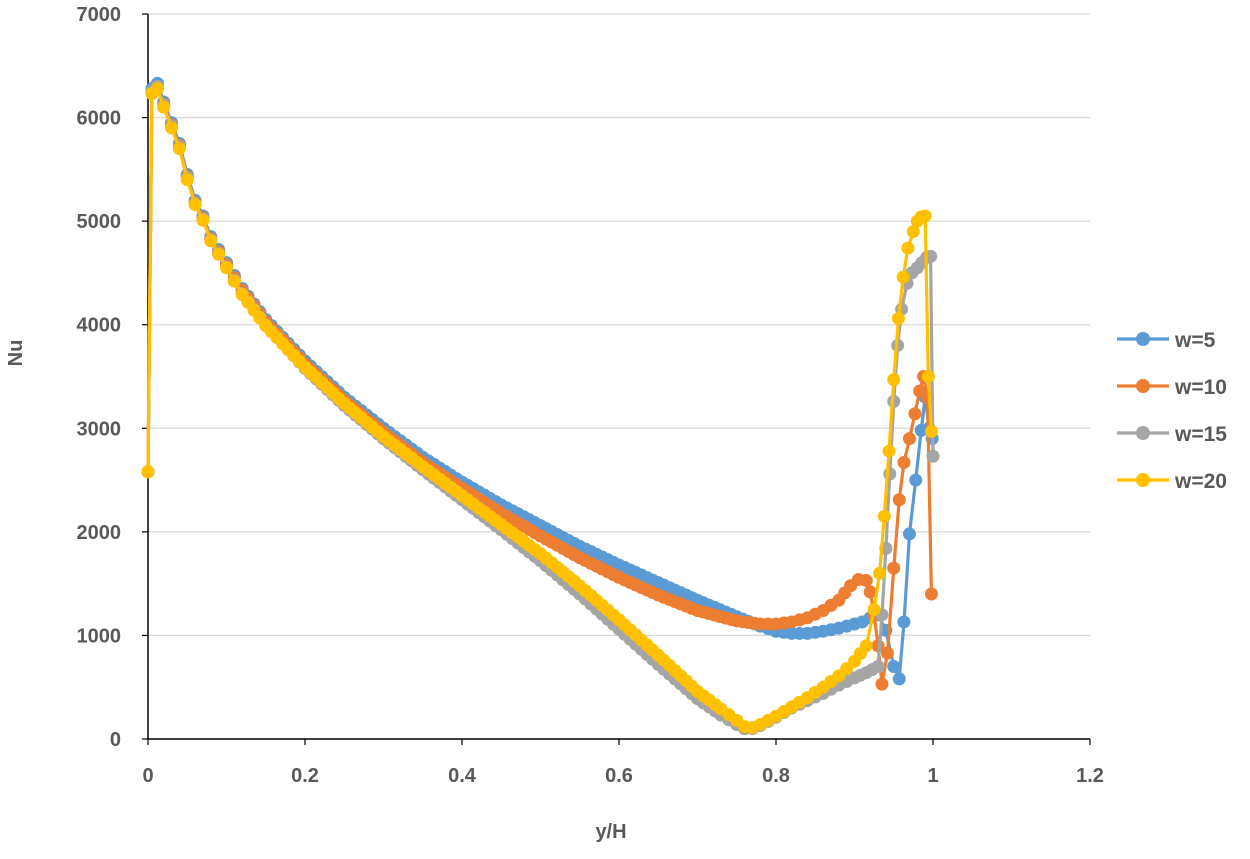 The height and width of the screenshot is (859, 1250). What do you see at coordinates (1200, 434) in the screenshot?
I see `legend-label: w=15` at bounding box center [1200, 434].